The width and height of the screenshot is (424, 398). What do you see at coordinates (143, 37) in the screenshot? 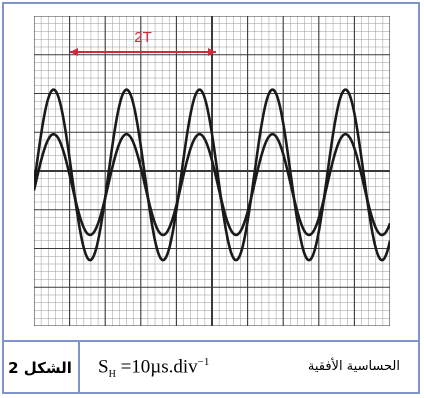
I see `period-marker-label: 2T` at bounding box center [143, 37].